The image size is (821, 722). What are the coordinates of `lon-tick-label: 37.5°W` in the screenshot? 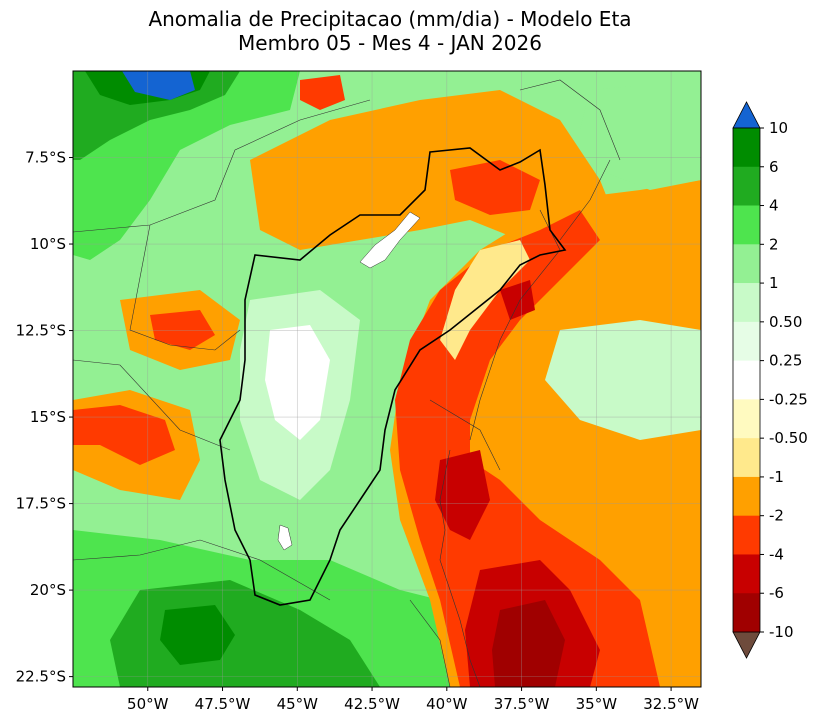 It's located at (522, 704).